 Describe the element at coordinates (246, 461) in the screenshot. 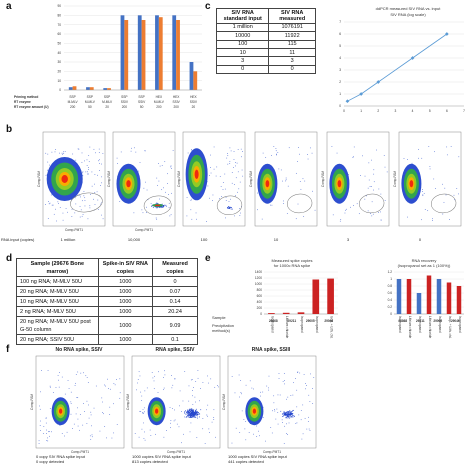

I see `panel-f-caption-2-line2: 441 copies detected` at that location.